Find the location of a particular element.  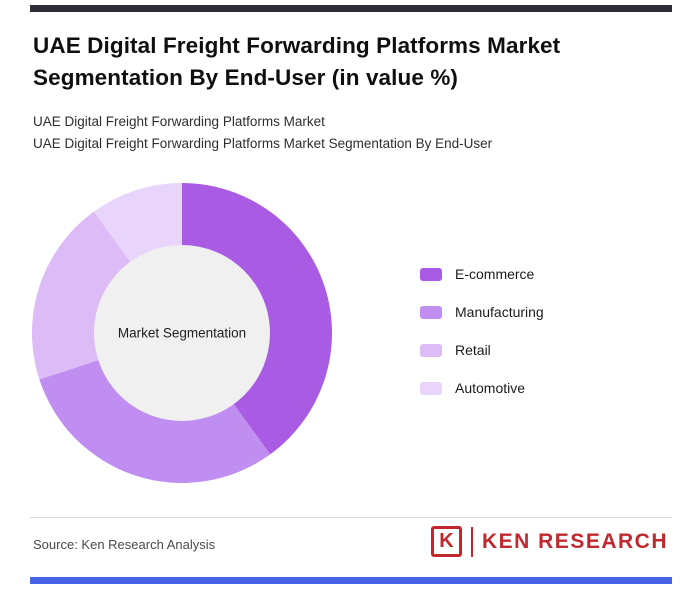

legend-item-ecommerce: E-commerce is located at coordinates (482, 274).